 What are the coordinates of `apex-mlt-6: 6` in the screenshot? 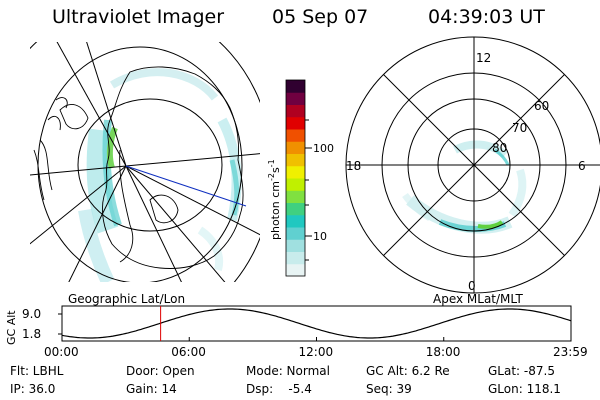 It's located at (582, 166).